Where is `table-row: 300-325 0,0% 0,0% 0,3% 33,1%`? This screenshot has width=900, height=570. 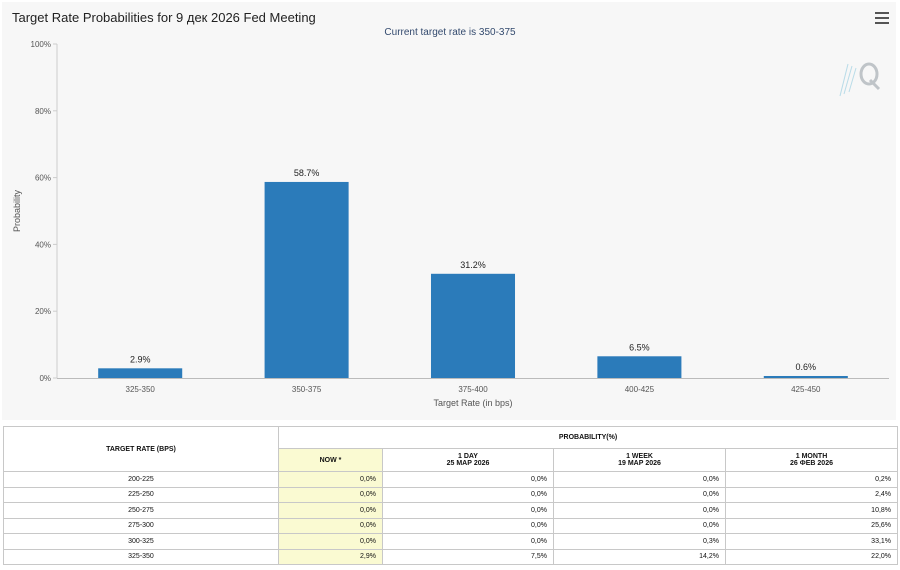
table-row: 300-325 0,0% 0,0% 0,3% 33,1% is located at coordinates (451, 541).